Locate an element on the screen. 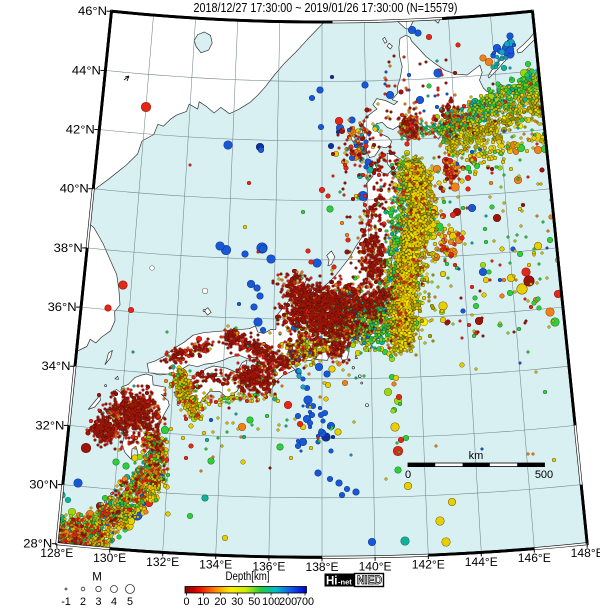 Image resolution: width=600 pixels, height=615 pixels. svg-text: 30 is located at coordinates (237, 602).